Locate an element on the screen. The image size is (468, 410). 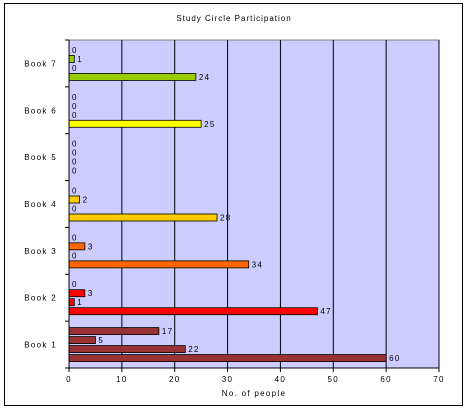
data-label: 25 is located at coordinates (210, 124).